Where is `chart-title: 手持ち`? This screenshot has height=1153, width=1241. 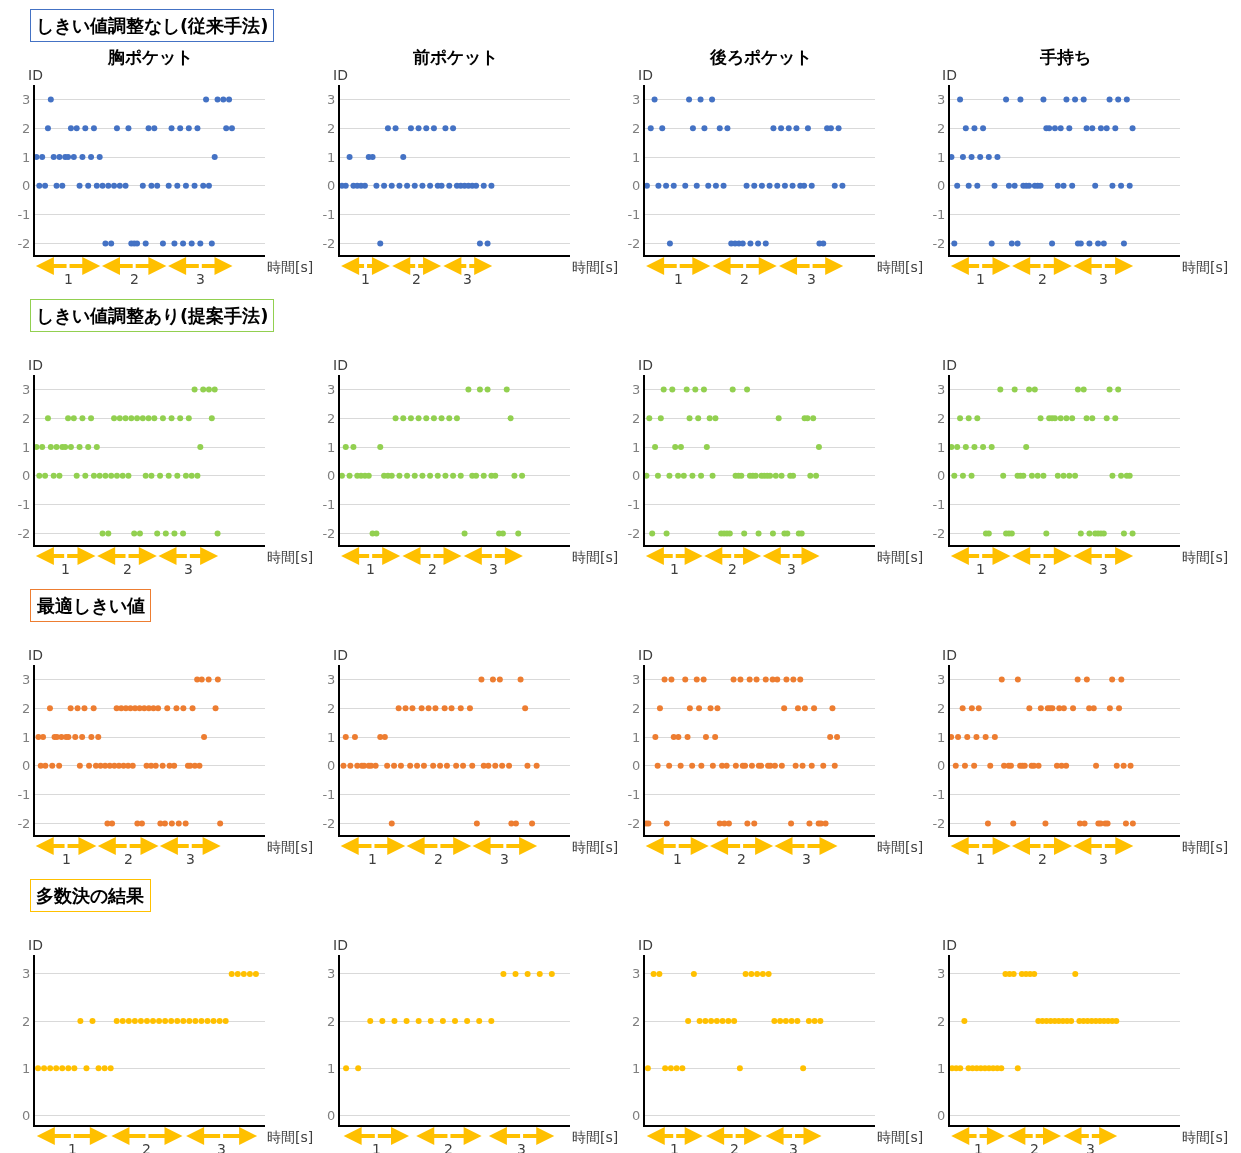 chart-title: 手持ち is located at coordinates (1065, 57).